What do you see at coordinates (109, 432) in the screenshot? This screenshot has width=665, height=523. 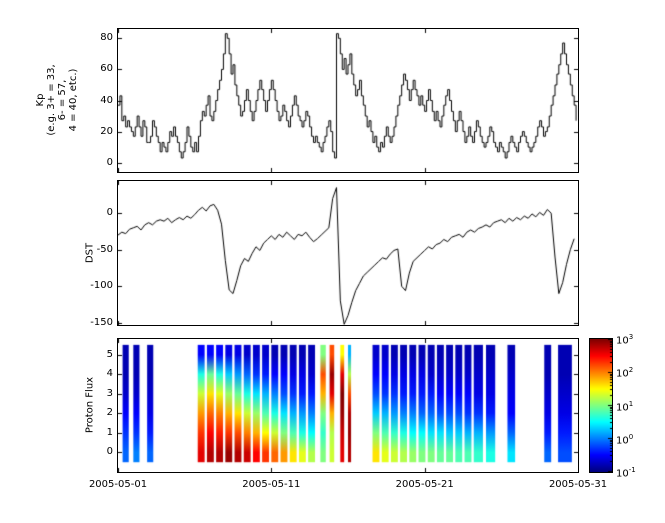 I see `flux-ytick-label: 1` at bounding box center [109, 432].